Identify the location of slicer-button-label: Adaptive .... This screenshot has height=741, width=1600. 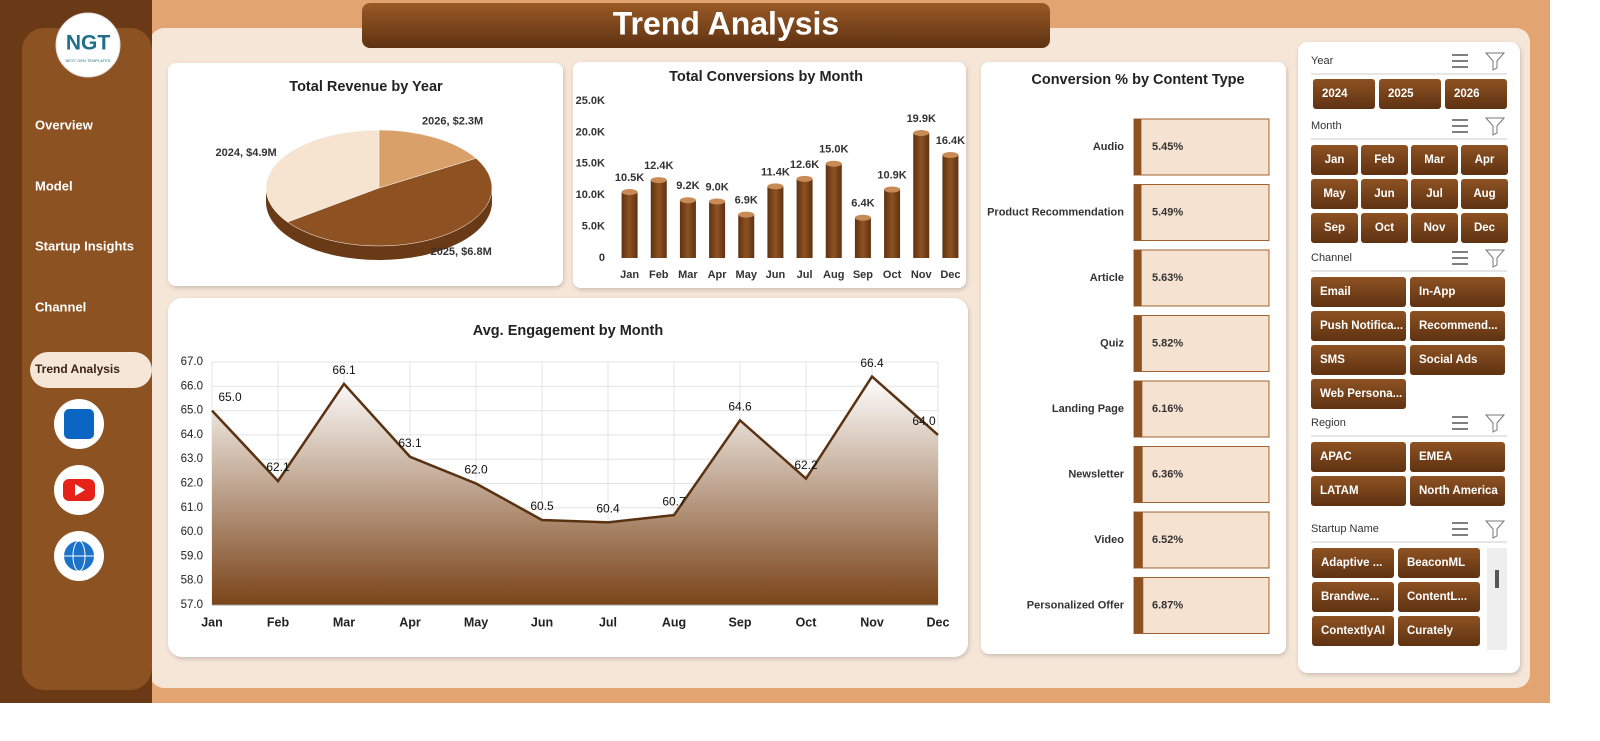
(1351, 563).